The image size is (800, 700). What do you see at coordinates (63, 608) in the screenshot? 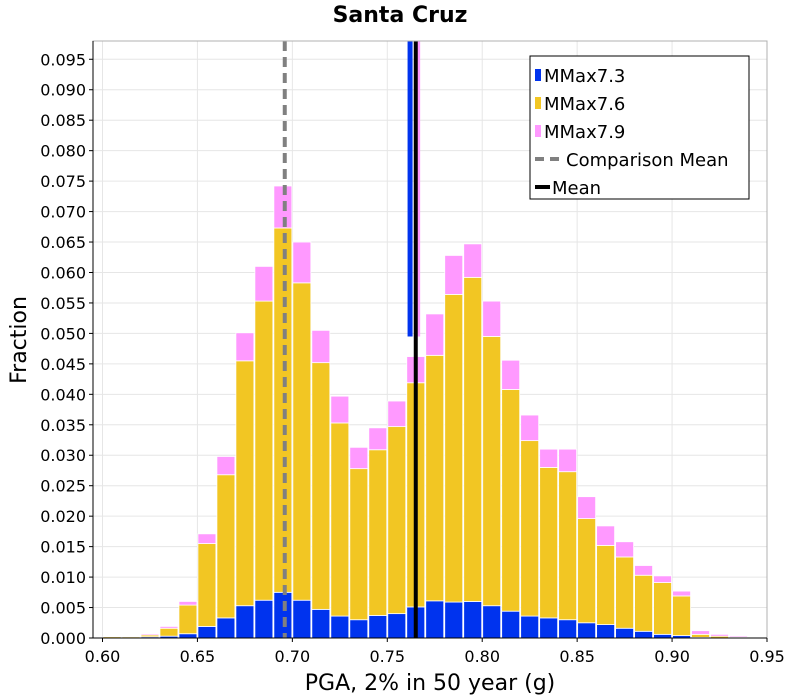
I see `y-tick-label: 0.005` at bounding box center [63, 608].